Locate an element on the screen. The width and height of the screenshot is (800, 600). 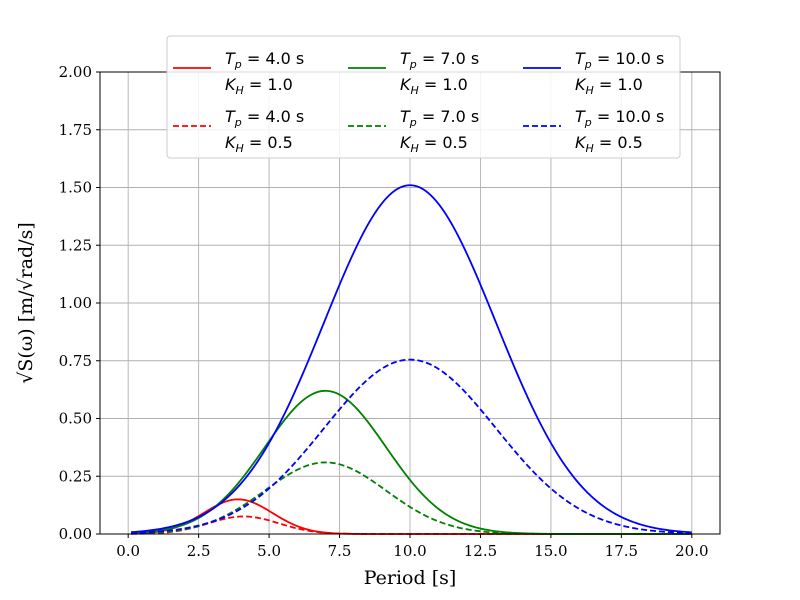
legend-box is located at coordinates (423, 97).